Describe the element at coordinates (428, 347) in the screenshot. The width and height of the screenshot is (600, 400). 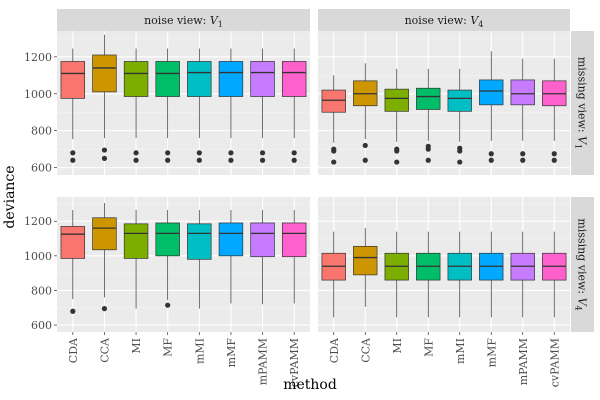
I see `x-tick-label: MF` at that location.